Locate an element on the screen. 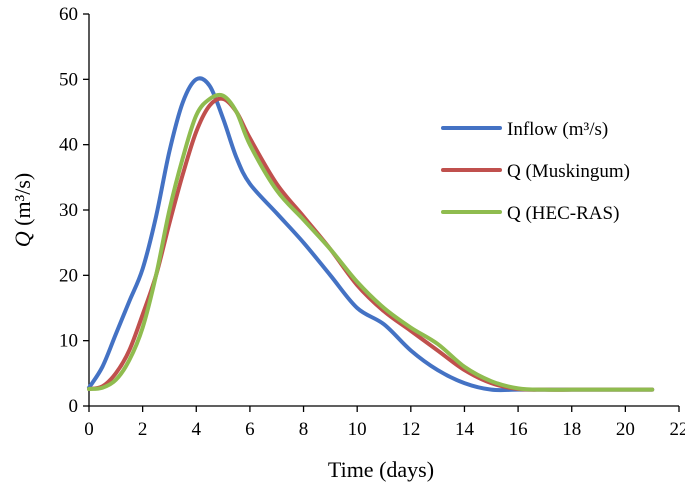 The width and height of the screenshot is (685, 491). y-axis-title: Q (m³/s) is located at coordinates (22, 210).